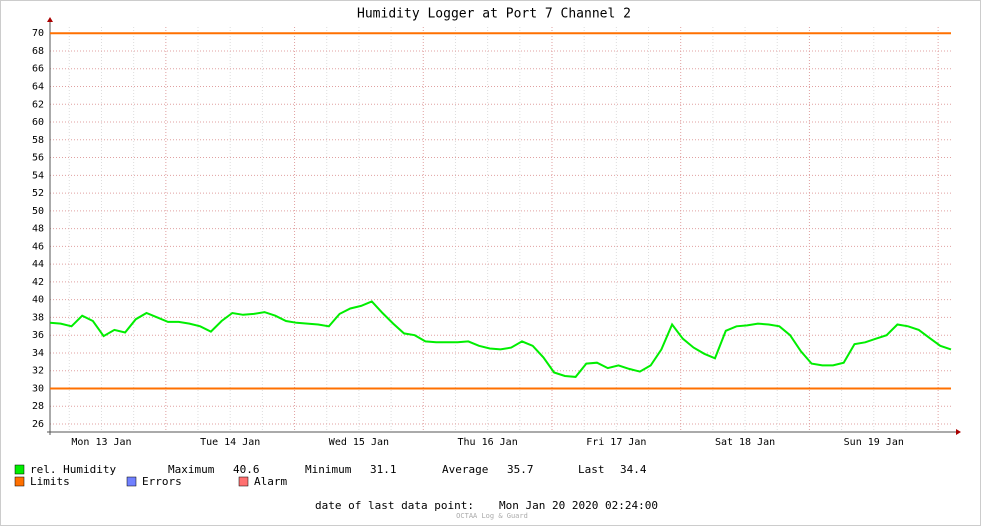  Describe the element at coordinates (38, 51) in the screenshot. I see `y-tick-label: 68` at that location.